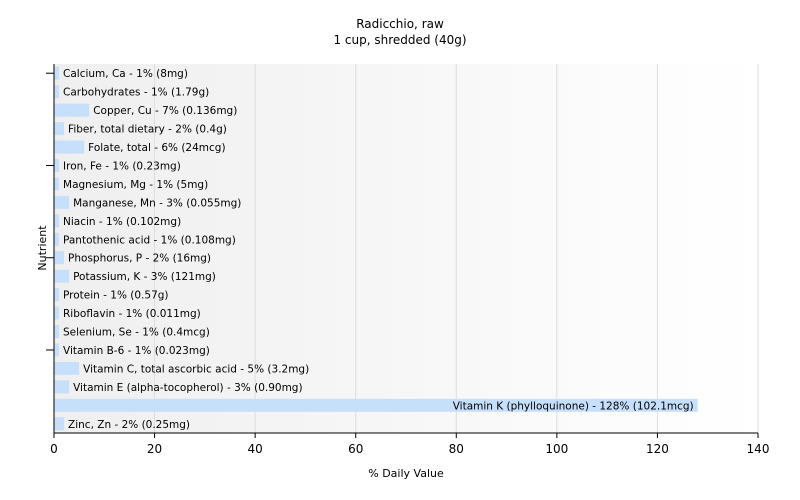  What do you see at coordinates (456, 449) in the screenshot?
I see `x-tick-label: 80` at bounding box center [456, 449].